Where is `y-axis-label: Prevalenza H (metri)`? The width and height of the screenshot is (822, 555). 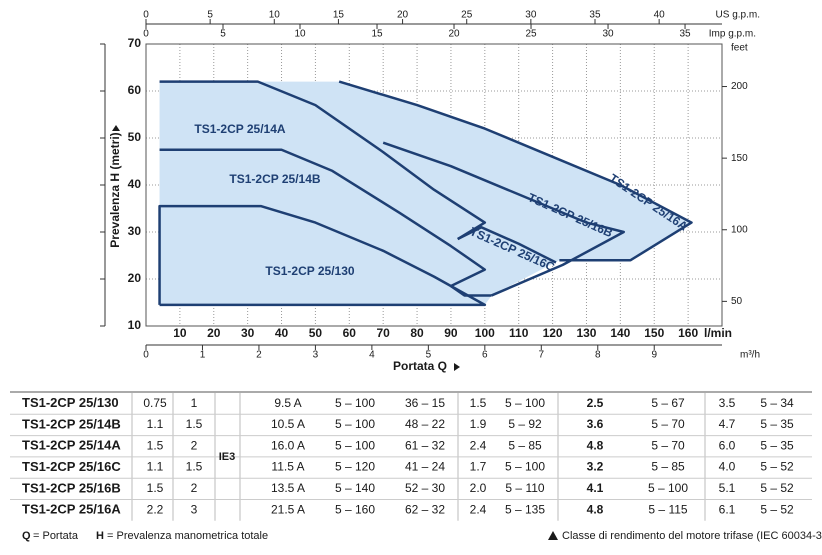 y-axis-label: Prevalenza H (metri) is located at coordinates (115, 189).